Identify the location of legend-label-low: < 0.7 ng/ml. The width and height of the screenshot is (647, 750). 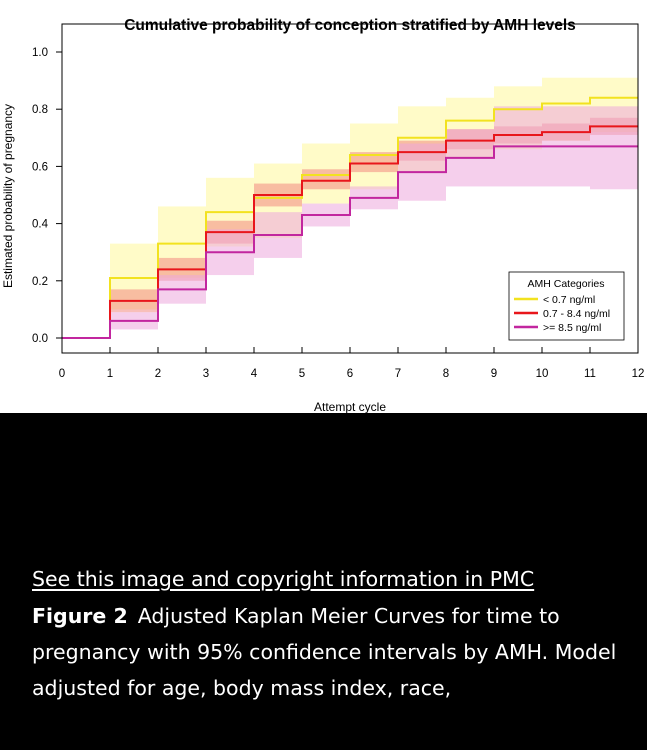
(569, 300).